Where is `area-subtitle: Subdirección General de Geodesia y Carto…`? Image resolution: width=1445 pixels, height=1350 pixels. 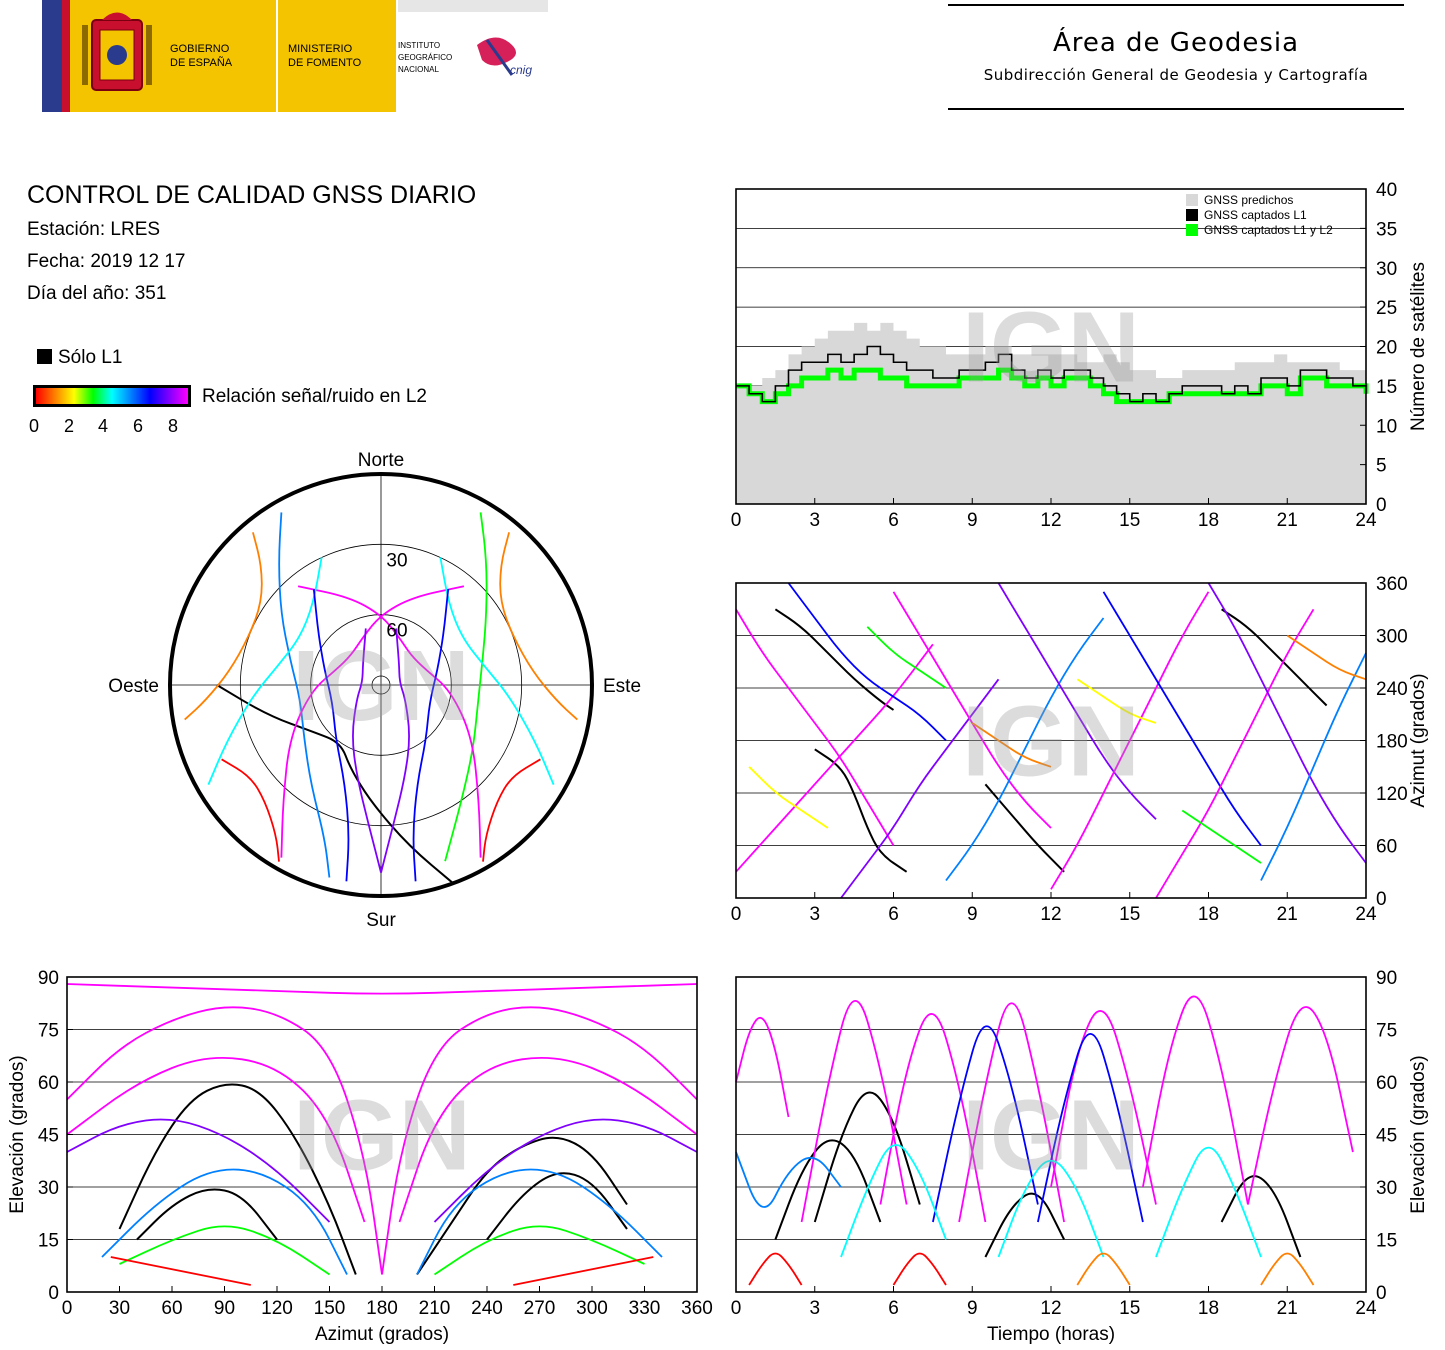
area-subtitle: Subdirección General de Geodesia y Carto… is located at coordinates (1176, 75).